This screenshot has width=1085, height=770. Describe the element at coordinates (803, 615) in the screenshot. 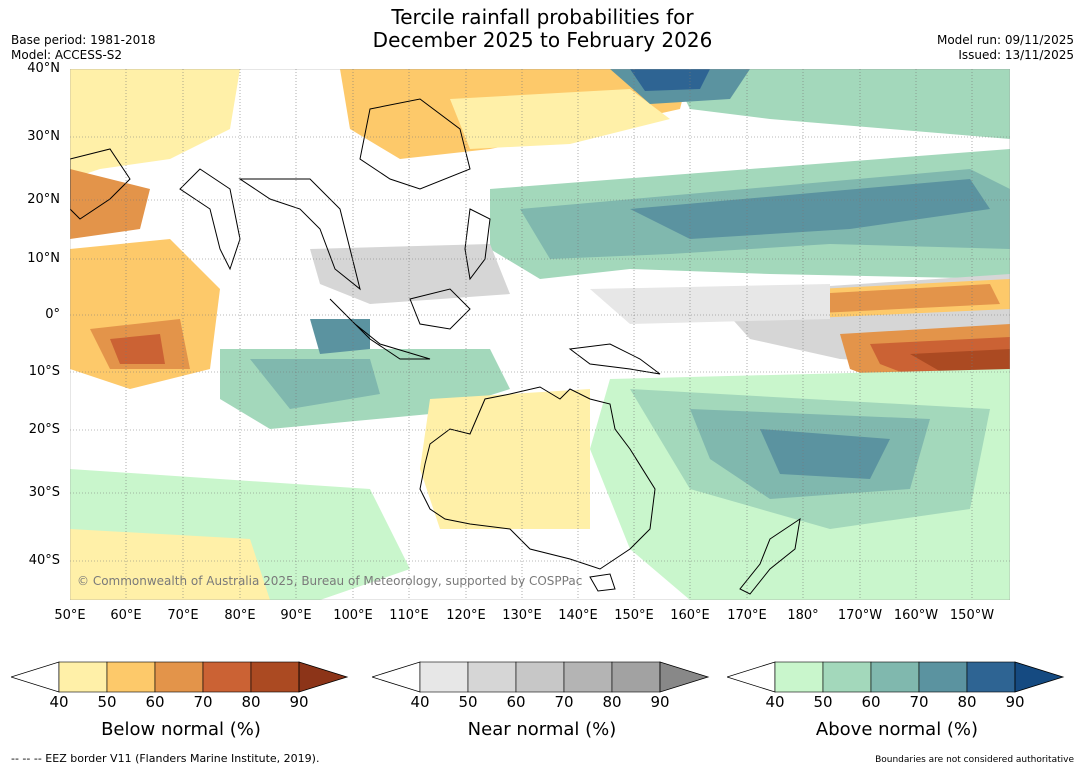

I see `longitude-label: 180°` at that location.